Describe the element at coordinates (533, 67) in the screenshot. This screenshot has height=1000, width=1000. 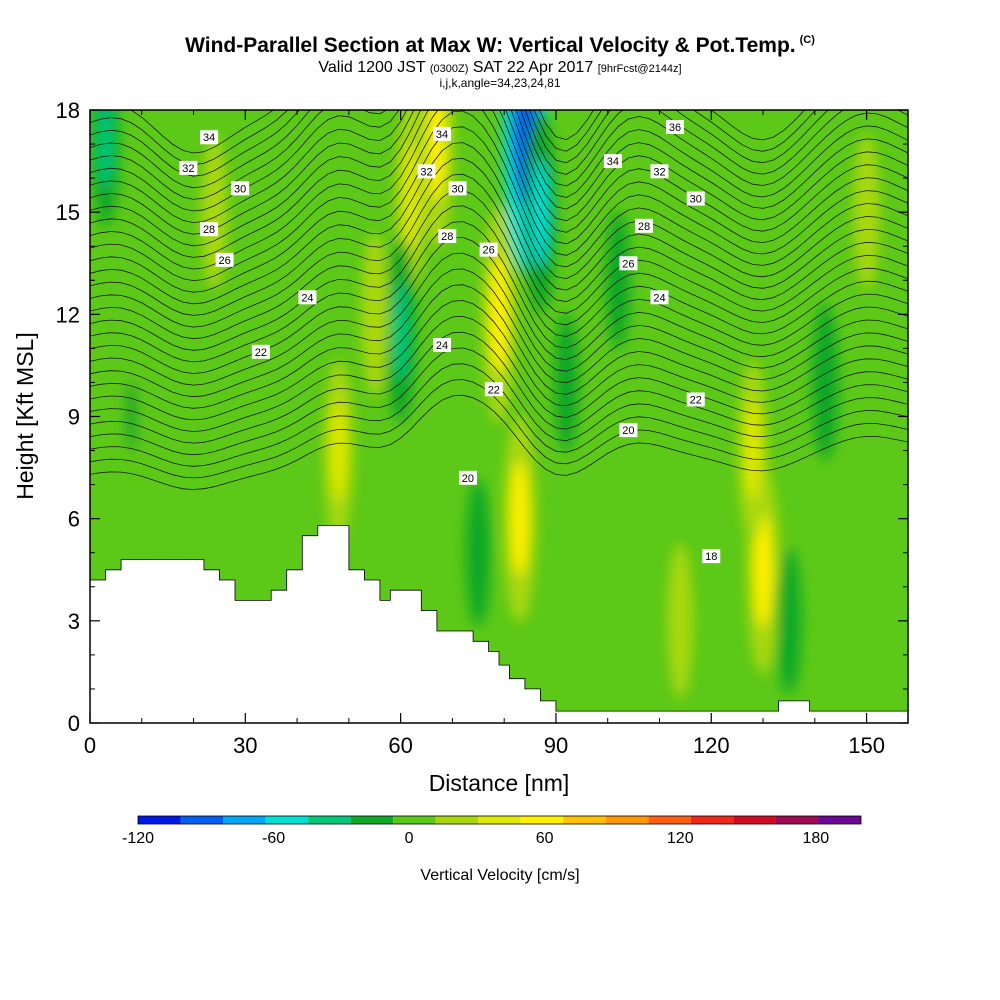
I see `valid-date: SAT 22 Apr 2017` at that location.